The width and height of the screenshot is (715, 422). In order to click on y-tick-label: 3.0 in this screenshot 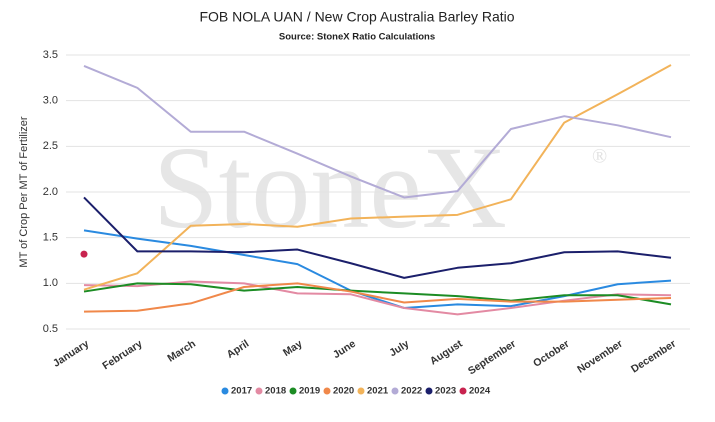, I will do `click(50, 101)`.